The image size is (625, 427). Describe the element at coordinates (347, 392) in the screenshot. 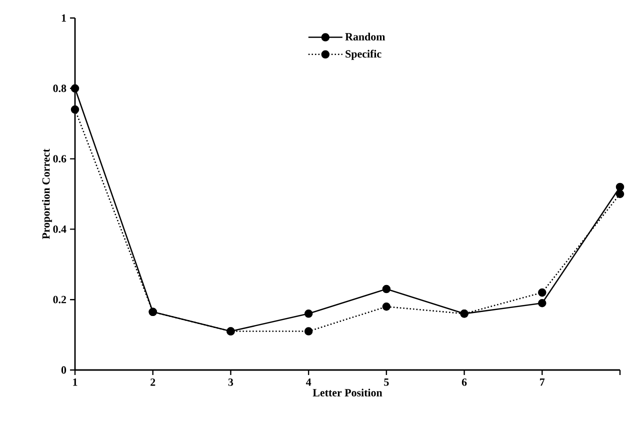

I see `x-axis-title: Letter Position` at that location.